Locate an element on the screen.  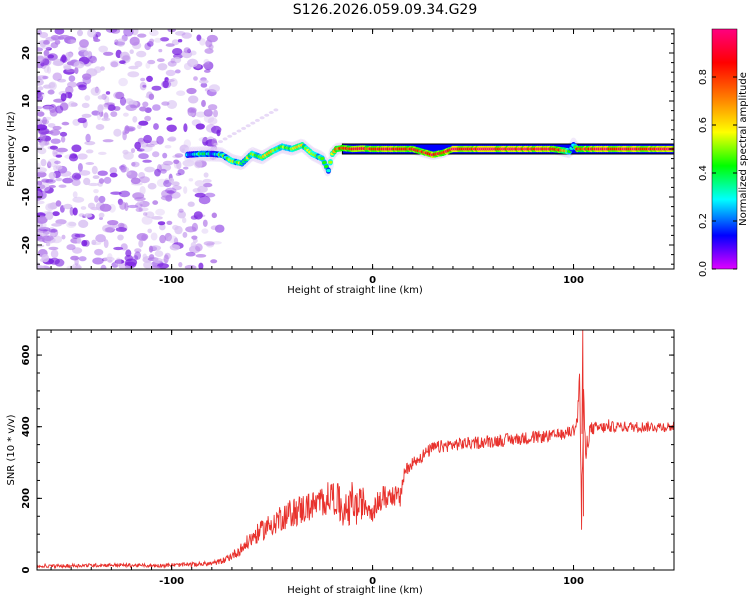
snr-x-axis-label: Height of straight line (km) is located at coordinates (355, 590).